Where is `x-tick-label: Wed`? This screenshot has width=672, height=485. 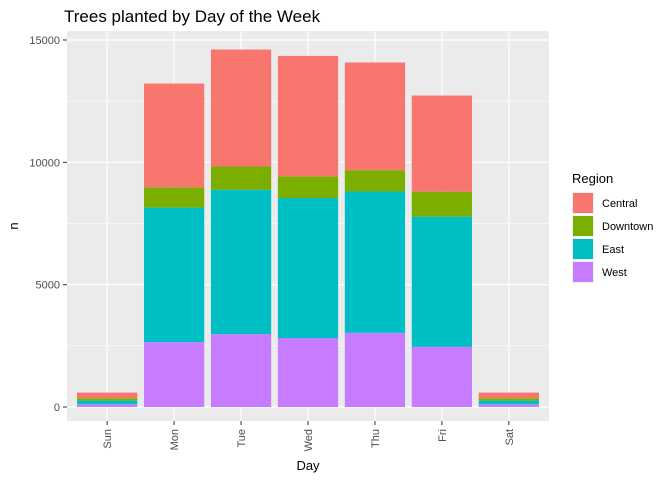
x-tick-label: Wed is located at coordinates (309, 440).